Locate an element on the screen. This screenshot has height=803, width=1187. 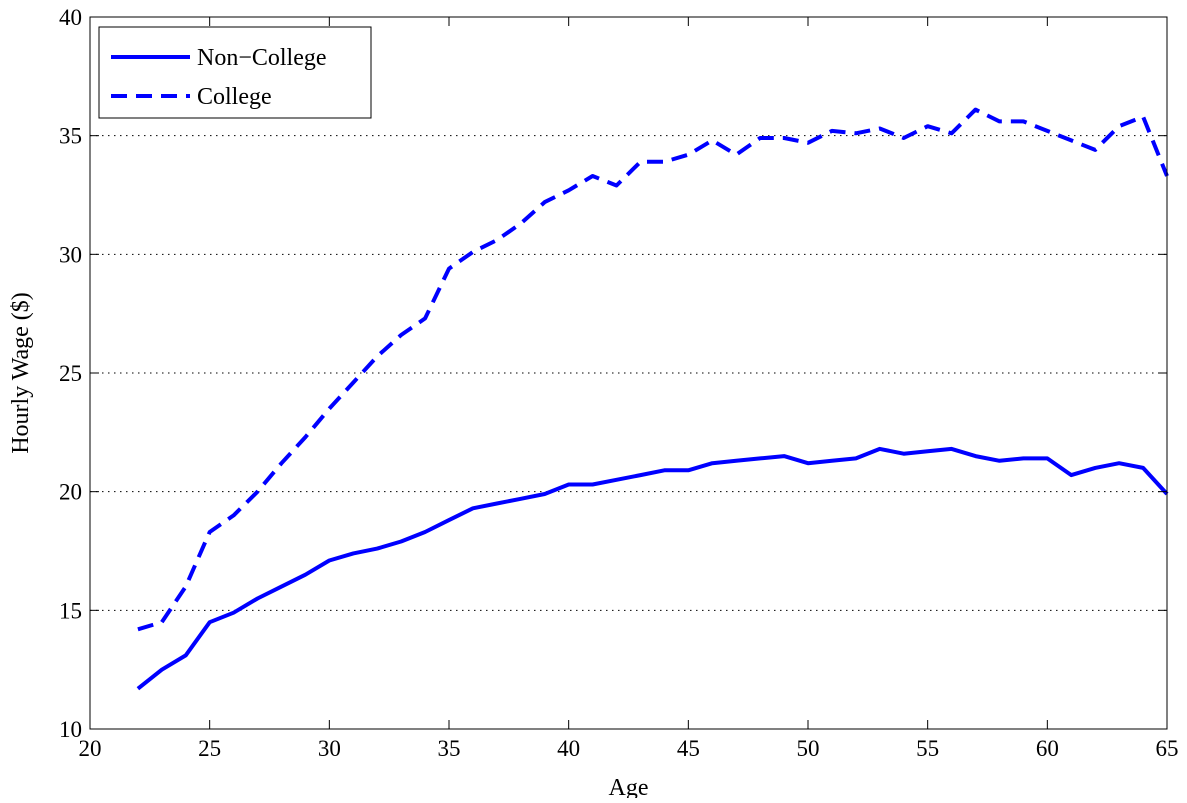
y-tick-label: 20 is located at coordinates (70, 492).